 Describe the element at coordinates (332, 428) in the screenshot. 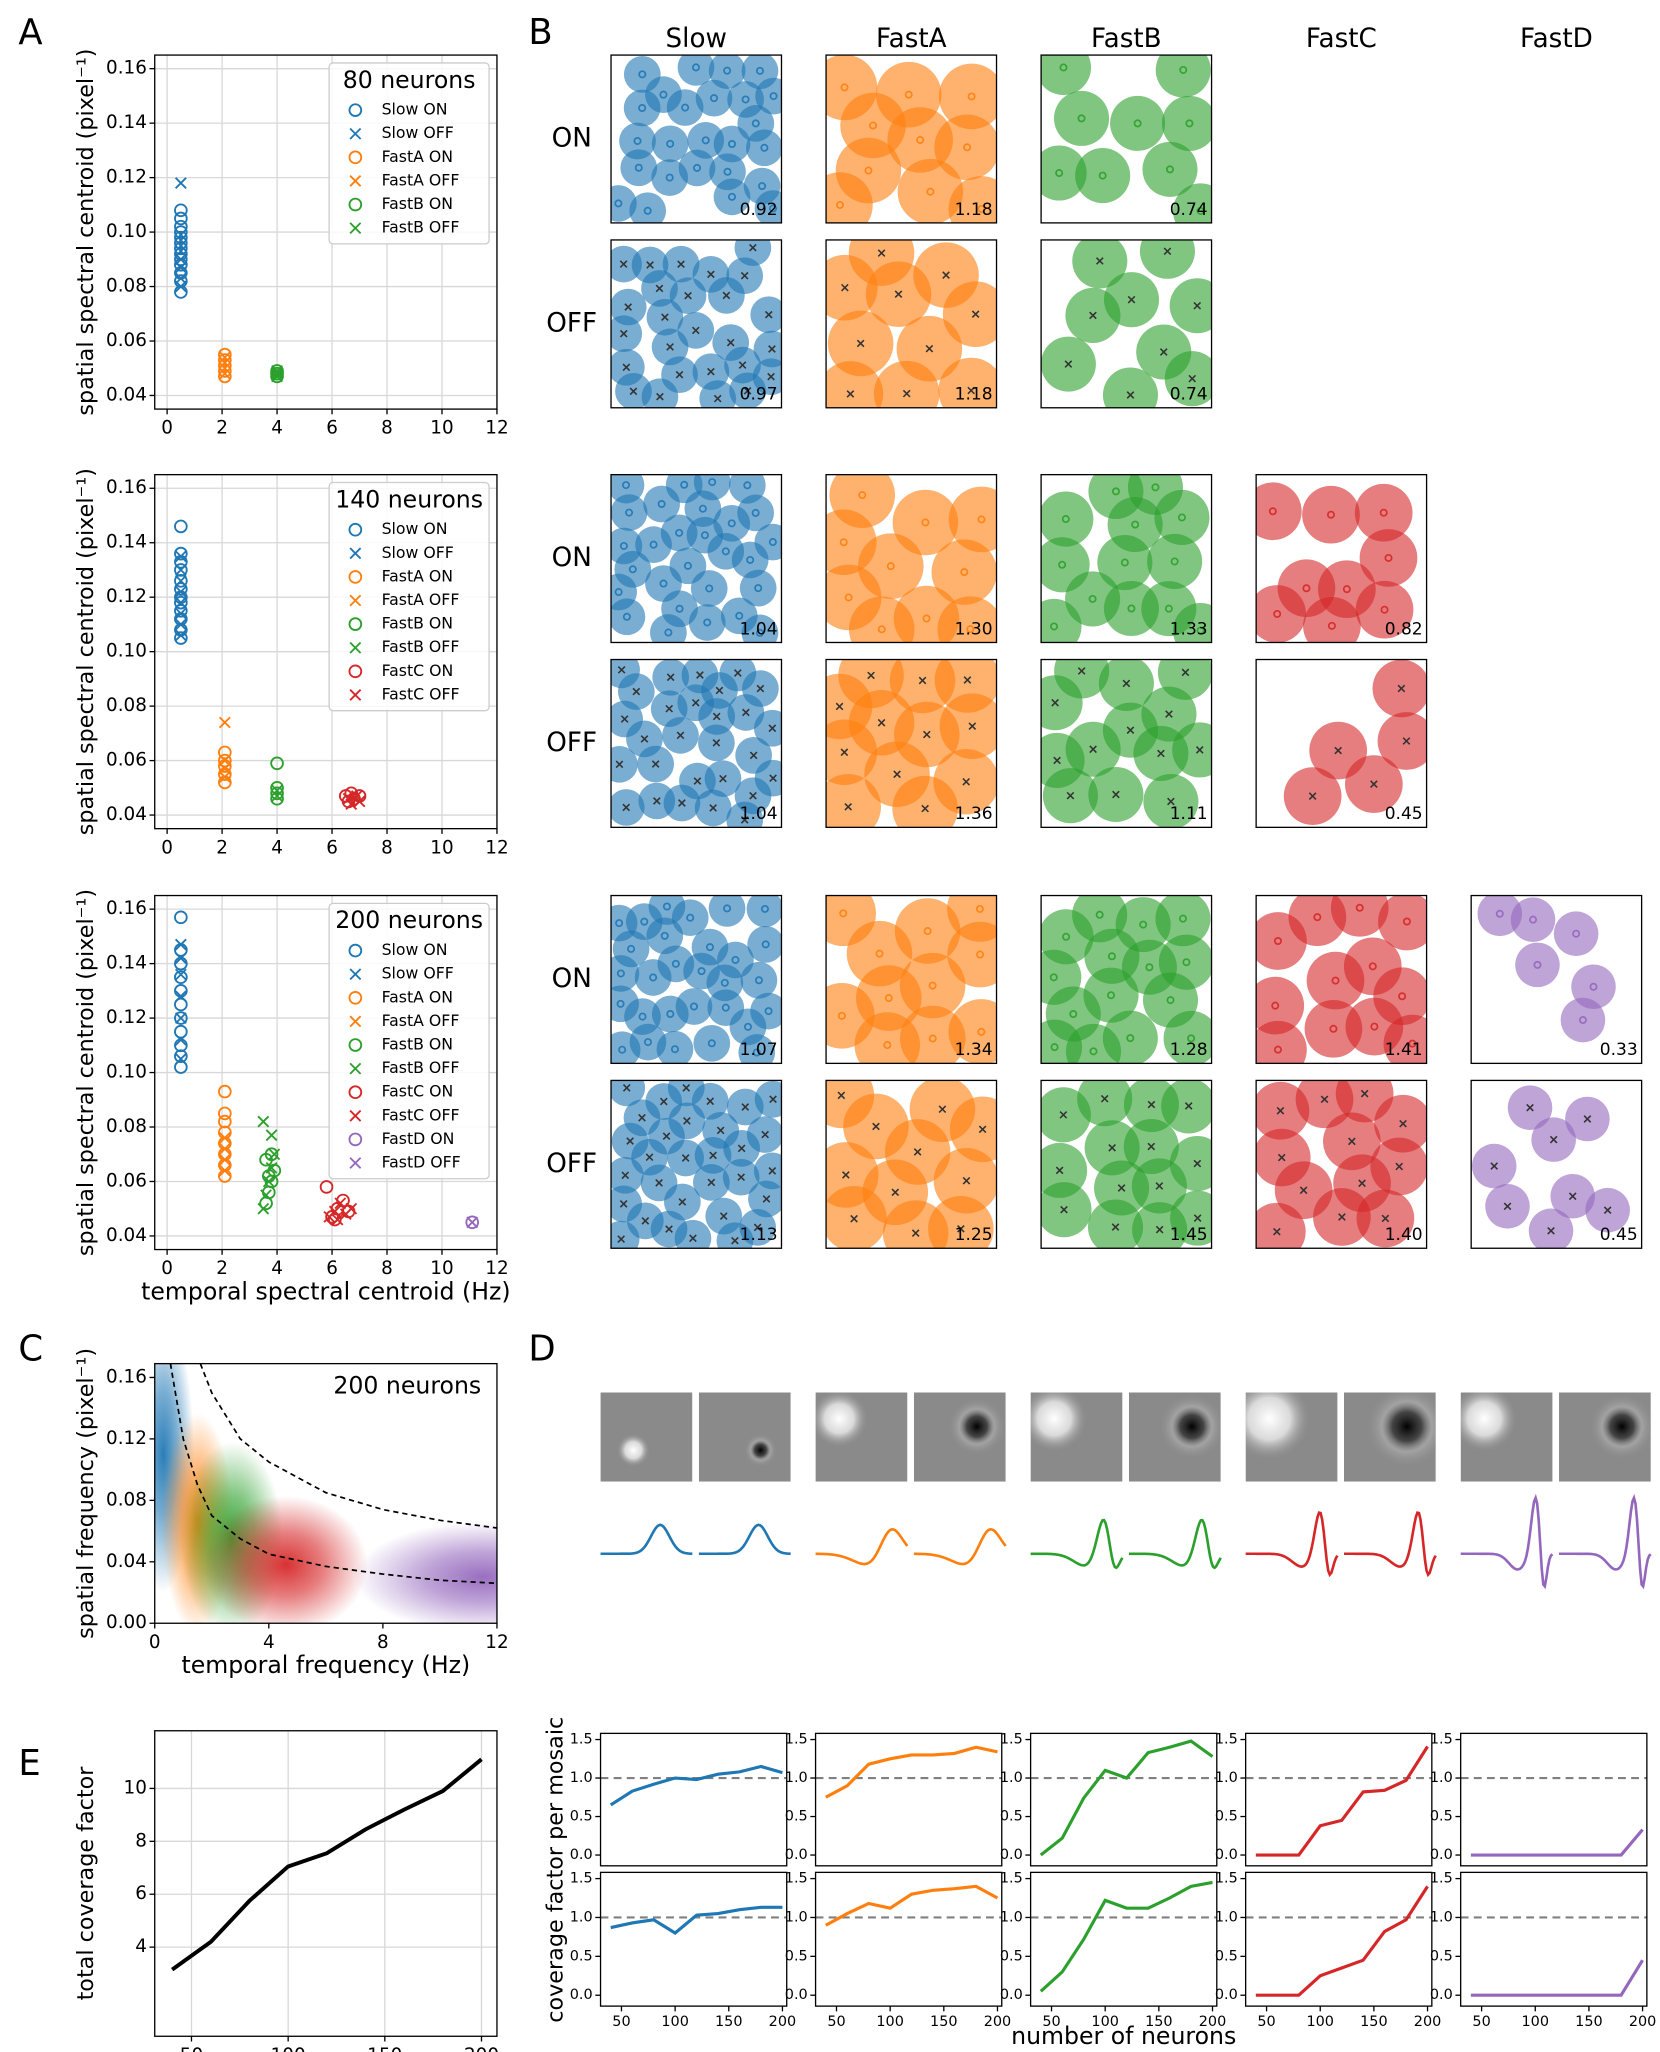

I see `x-tick-label: 6` at that location.